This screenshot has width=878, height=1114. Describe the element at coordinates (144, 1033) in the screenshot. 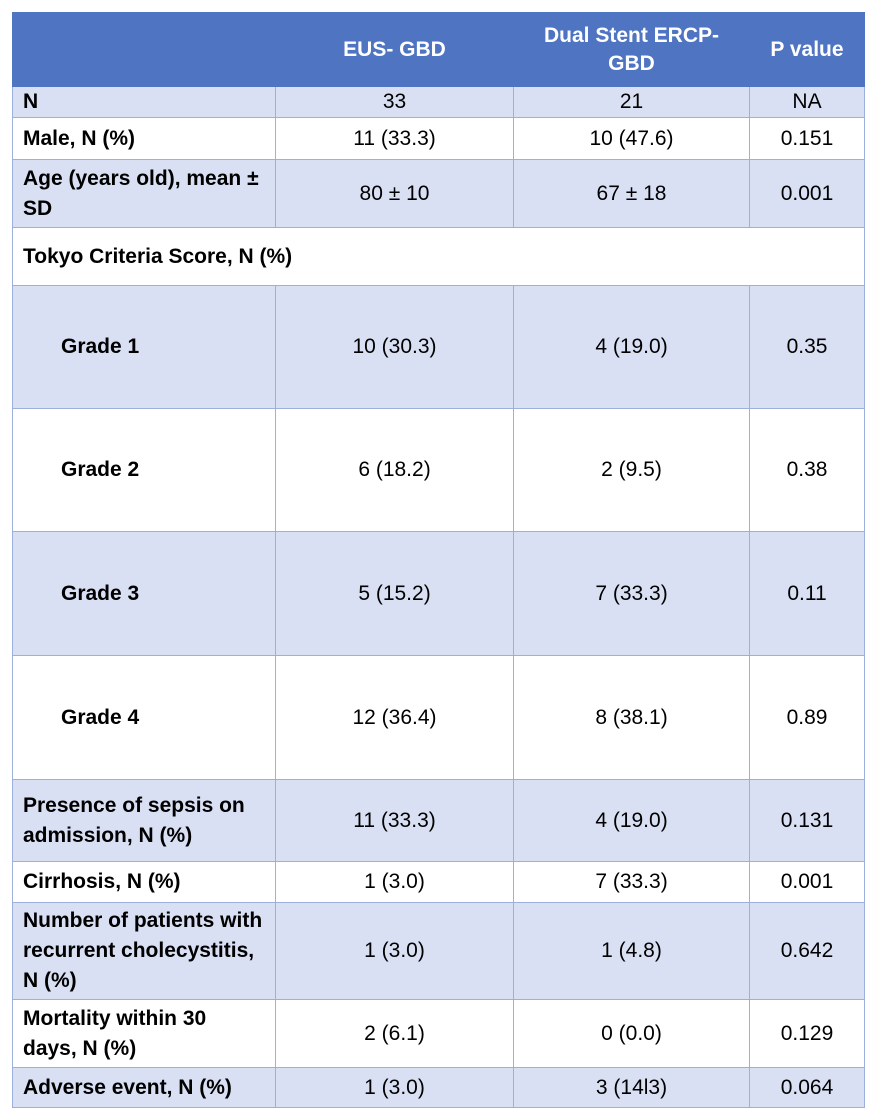

I see `row-label: Mortality within 30 days, N (%)` at that location.